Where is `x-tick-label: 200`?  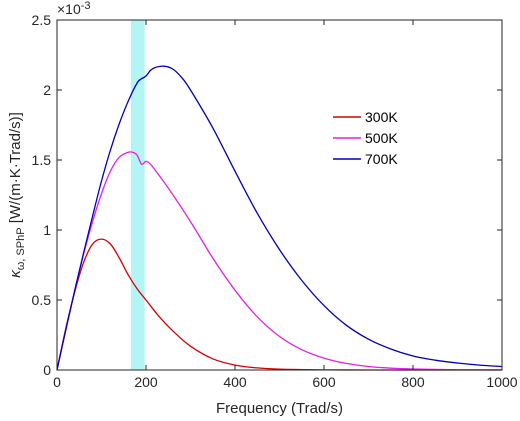 x-tick-label: 200 is located at coordinates (146, 382).